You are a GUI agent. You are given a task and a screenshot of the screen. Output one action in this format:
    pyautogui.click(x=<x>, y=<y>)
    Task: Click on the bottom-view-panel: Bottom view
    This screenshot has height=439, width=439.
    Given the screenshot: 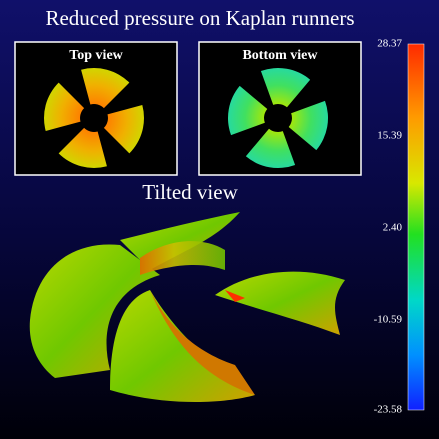 What is the action you would take?
    pyautogui.click(x=280, y=108)
    